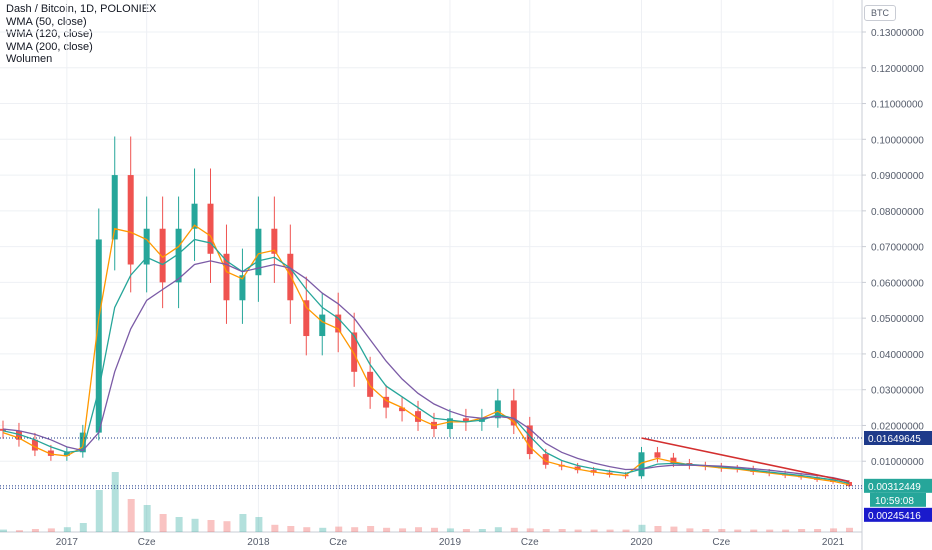  I want to click on last-price-label: 0.00312449, so click(894, 487).